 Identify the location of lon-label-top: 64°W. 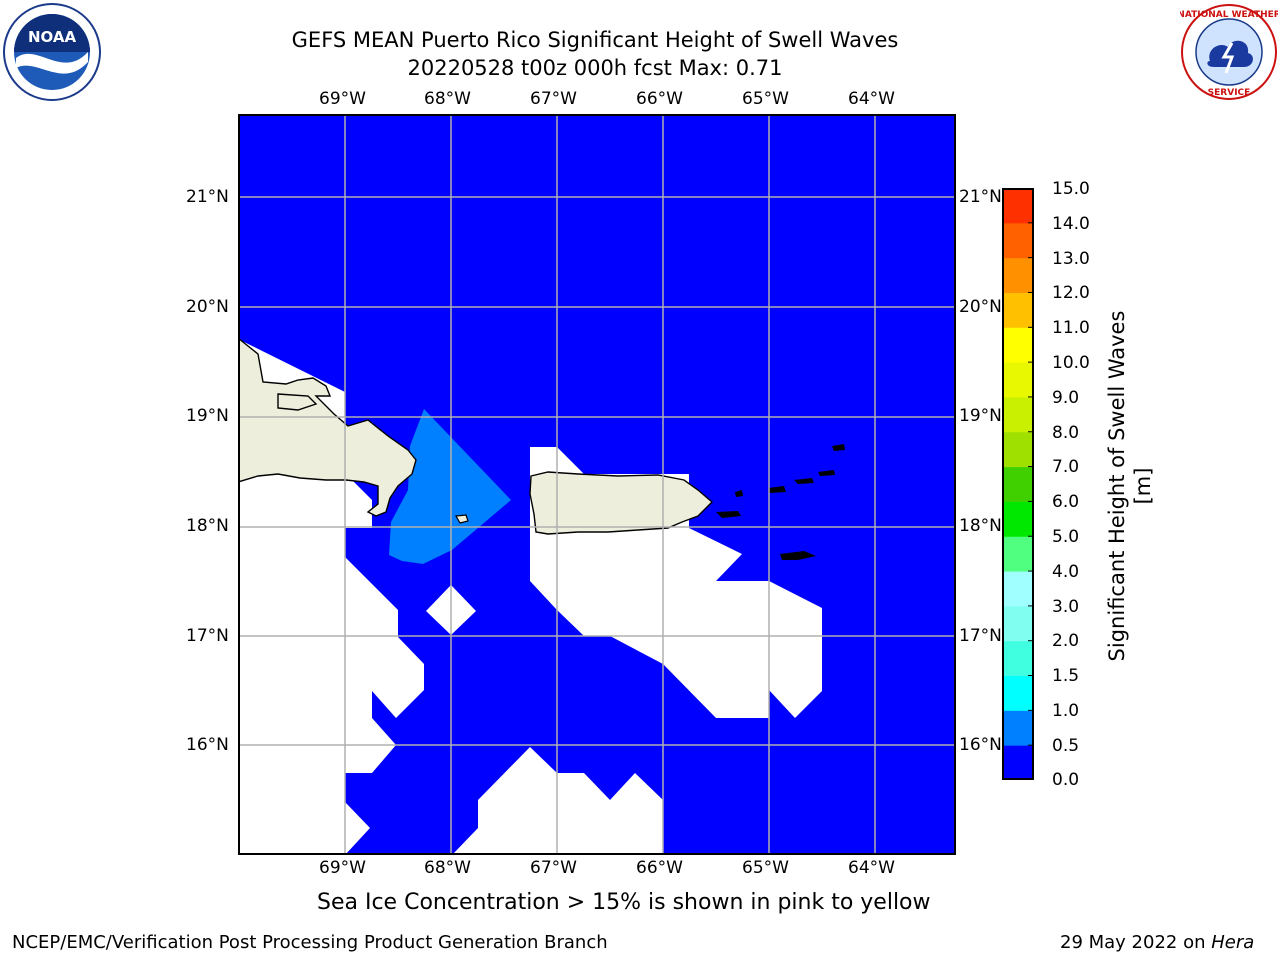
(871, 99).